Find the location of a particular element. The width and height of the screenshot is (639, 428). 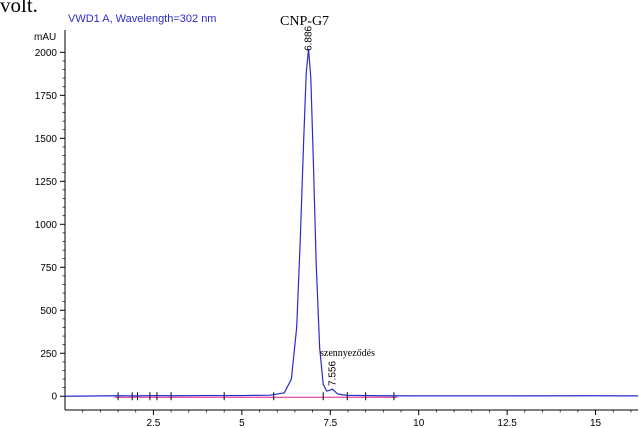

y-tick-label: 1750 is located at coordinates (46, 96).